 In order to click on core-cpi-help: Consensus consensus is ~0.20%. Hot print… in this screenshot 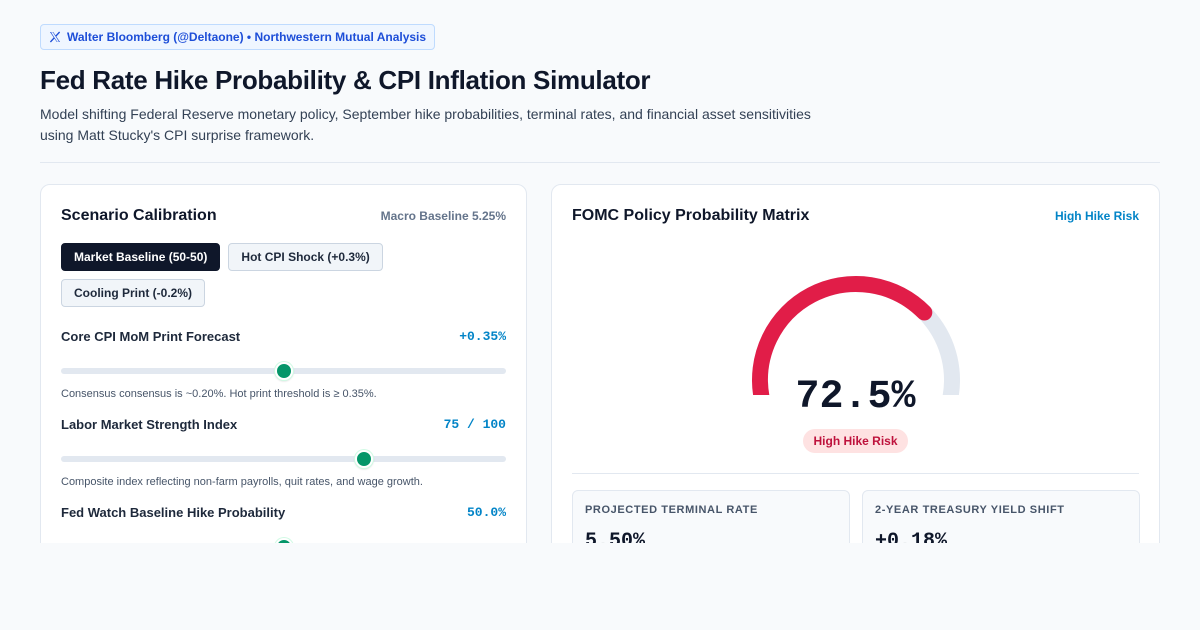, I will do `click(219, 394)`.